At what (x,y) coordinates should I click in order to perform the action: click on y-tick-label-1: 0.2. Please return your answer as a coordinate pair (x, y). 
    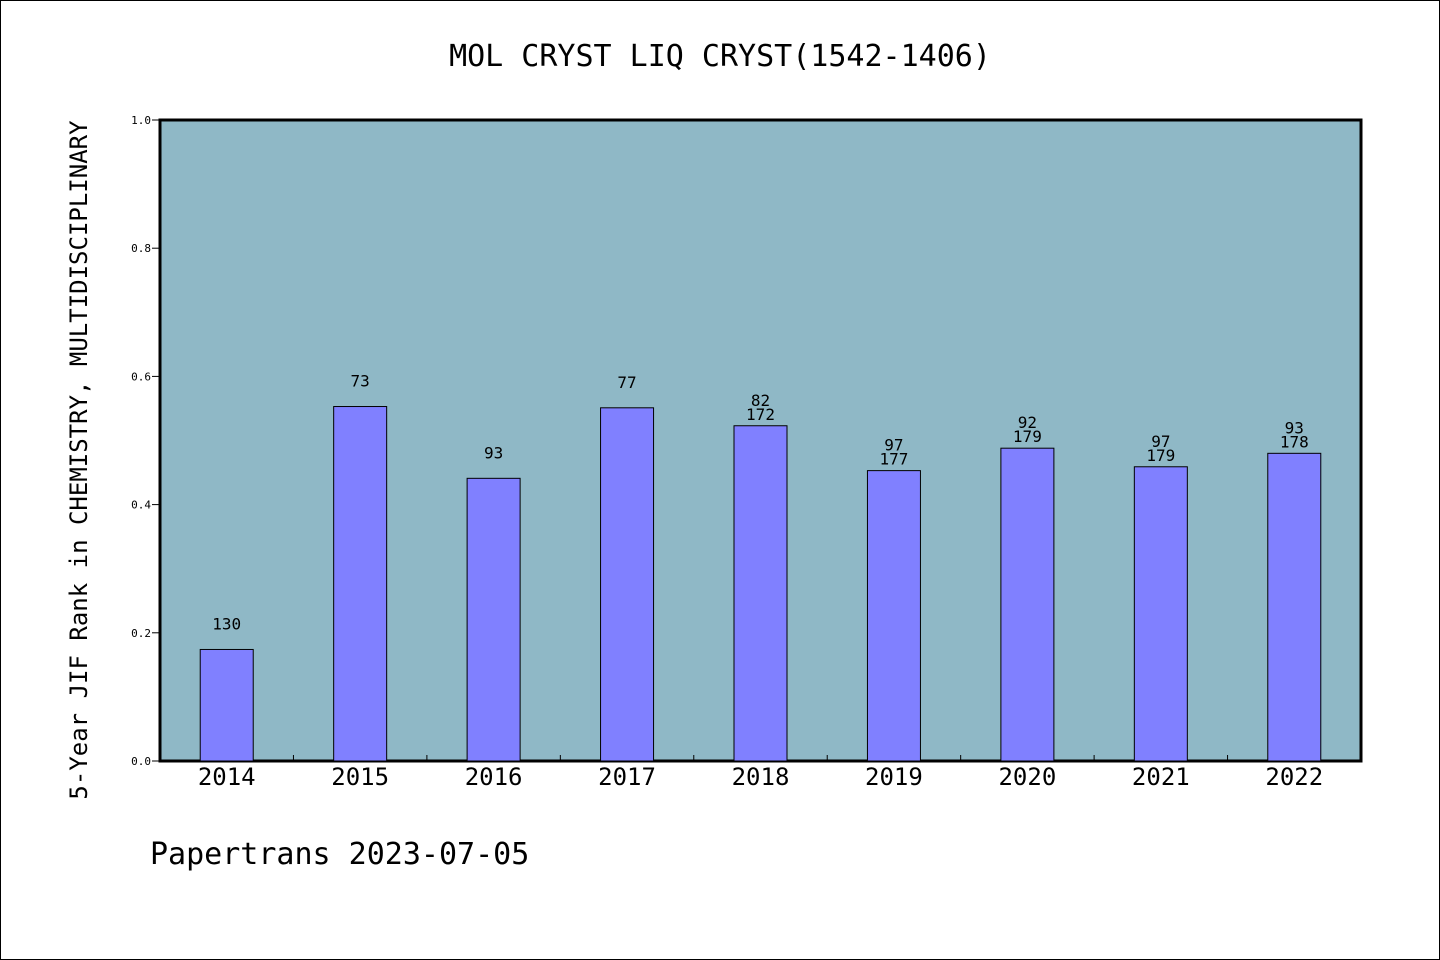
    Looking at the image, I should click on (141, 633).